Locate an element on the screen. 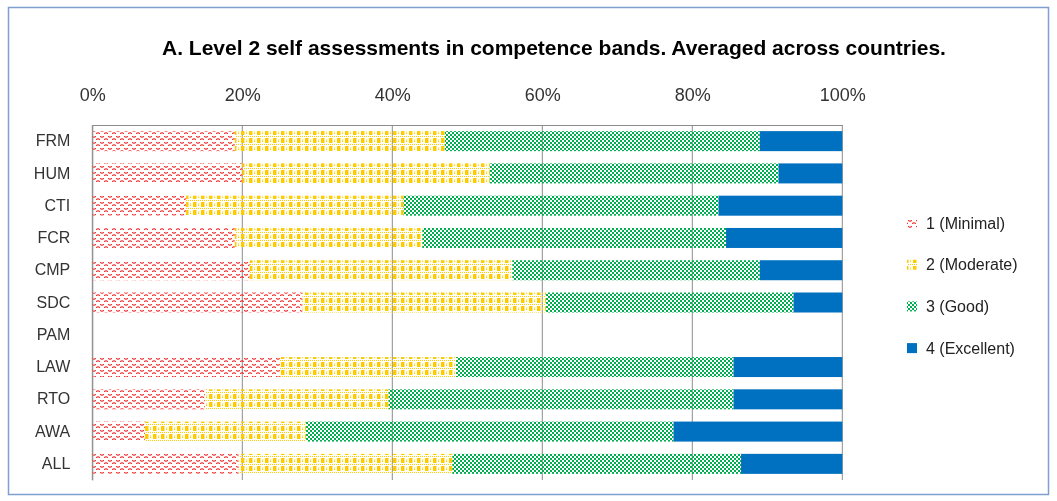 Image resolution: width=1057 pixels, height=501 pixels. y-tick-label: PAM is located at coordinates (53, 334).